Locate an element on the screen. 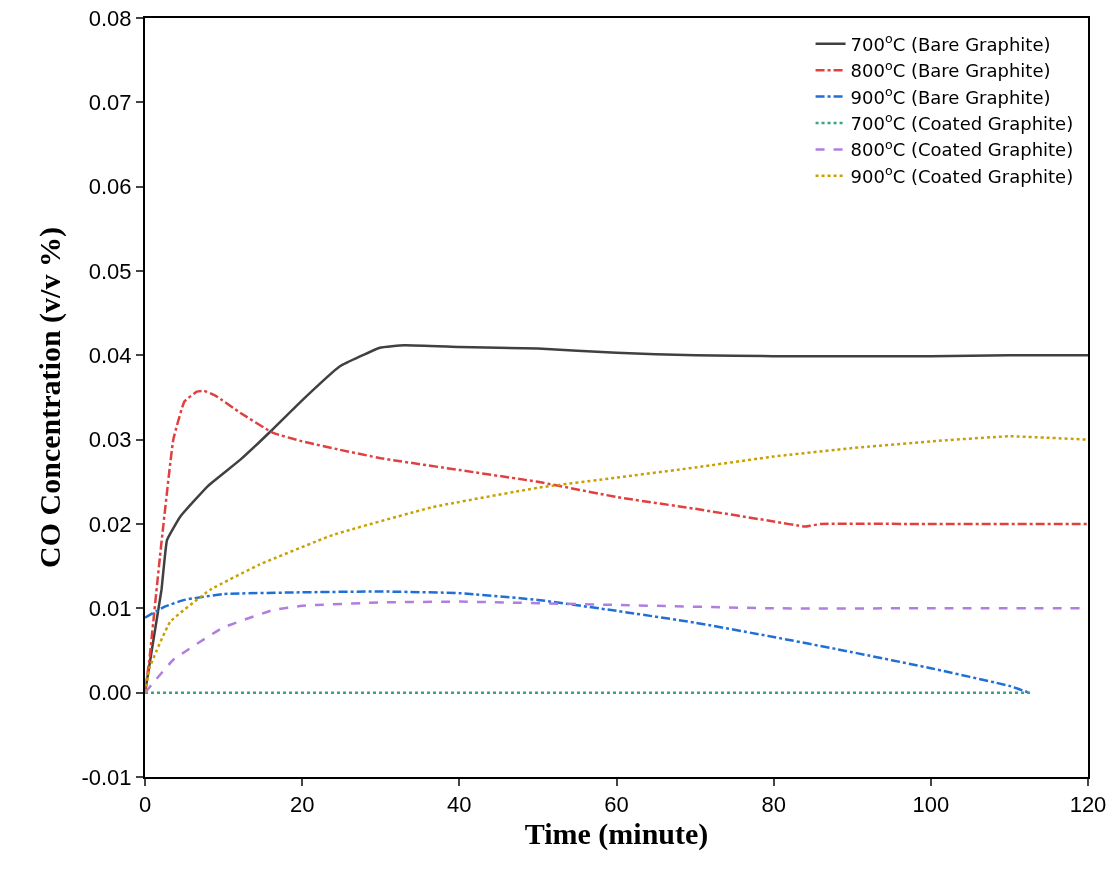 The image size is (1116, 873). y-tick-label: 0.08 is located at coordinates (110, 18).